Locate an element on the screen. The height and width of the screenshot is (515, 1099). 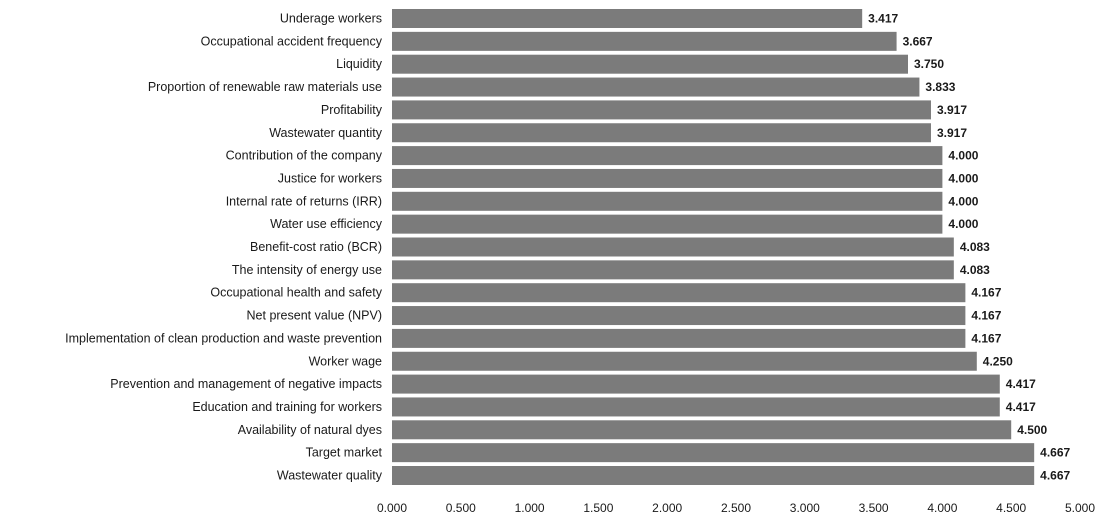
x-tick-label: 2.500 is located at coordinates (736, 508).